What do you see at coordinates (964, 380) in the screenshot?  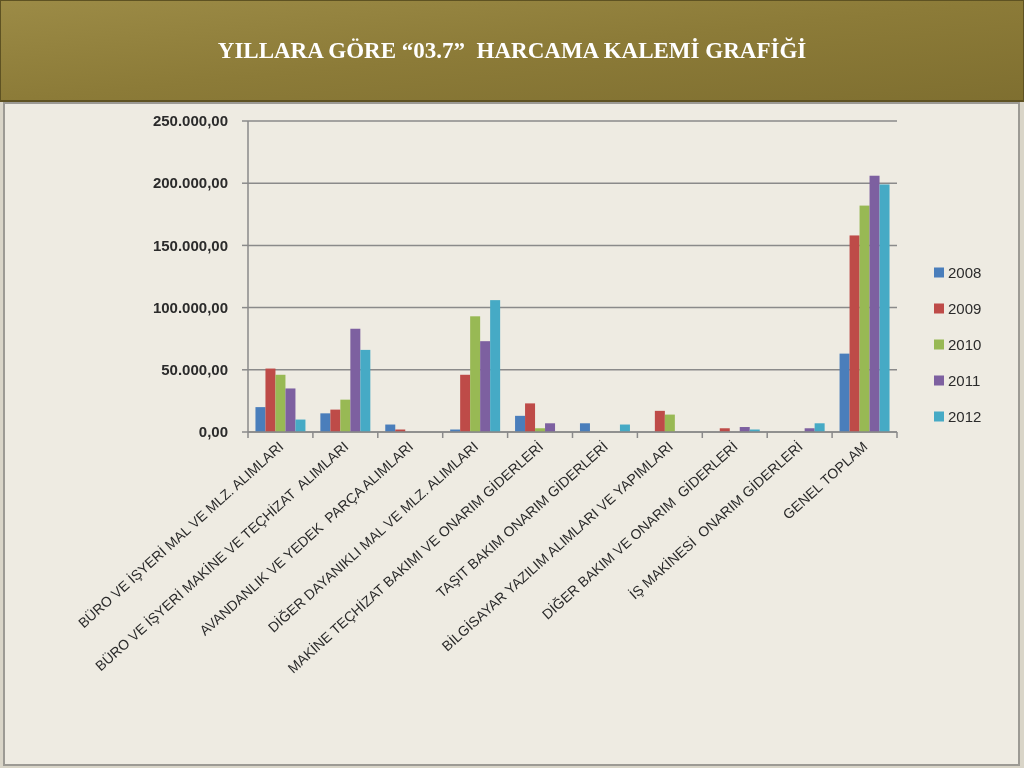 I see `legend-label: 2011` at bounding box center [964, 380].